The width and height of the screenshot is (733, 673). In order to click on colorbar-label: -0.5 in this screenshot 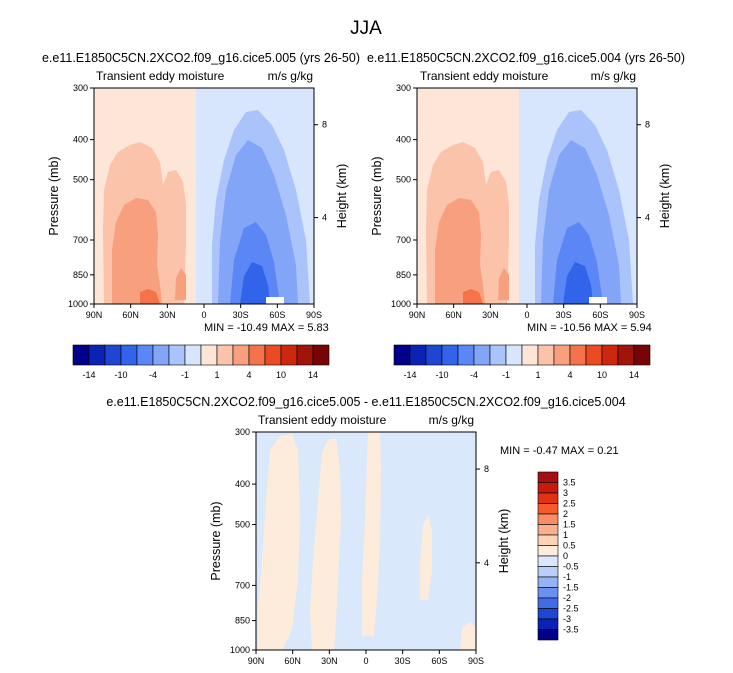, I will do `click(571, 567)`.